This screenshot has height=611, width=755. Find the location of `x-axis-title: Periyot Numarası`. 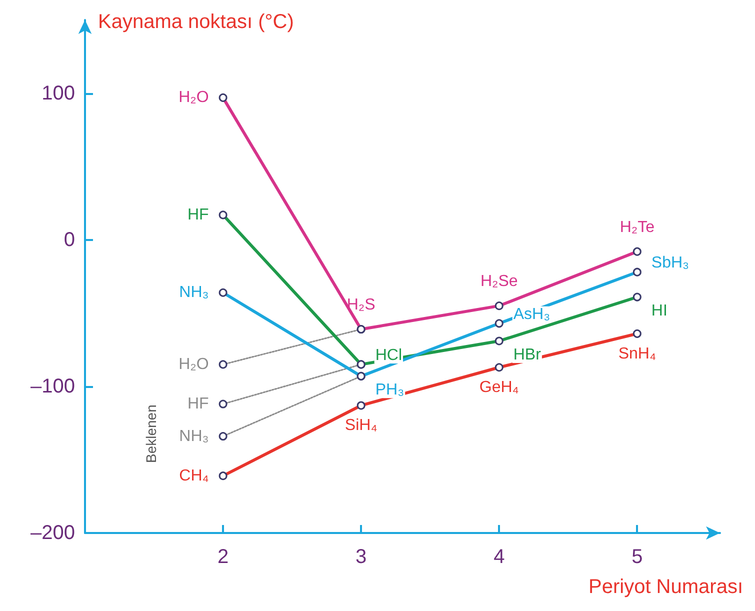

x-axis-title: Periyot Numarası is located at coordinates (666, 587).